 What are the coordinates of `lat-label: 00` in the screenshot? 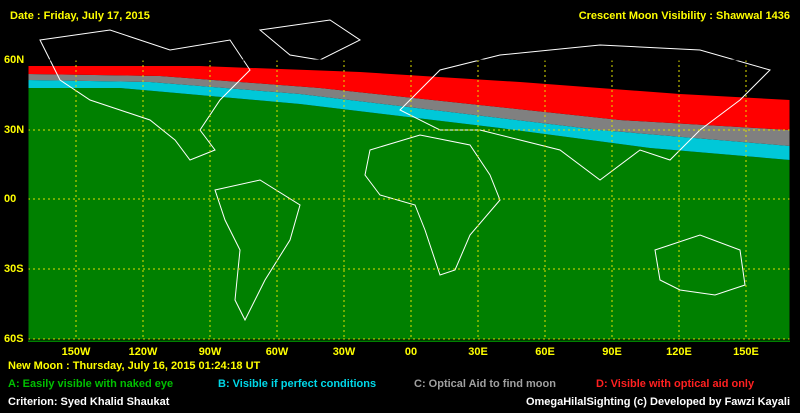 It's located at (10, 199).